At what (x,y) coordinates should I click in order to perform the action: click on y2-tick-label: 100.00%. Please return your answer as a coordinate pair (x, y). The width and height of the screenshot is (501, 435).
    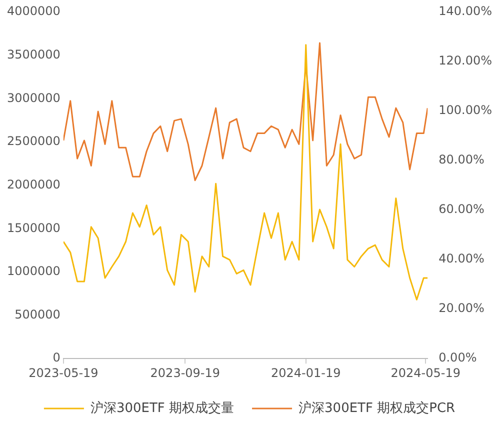
    Looking at the image, I should click on (465, 110).